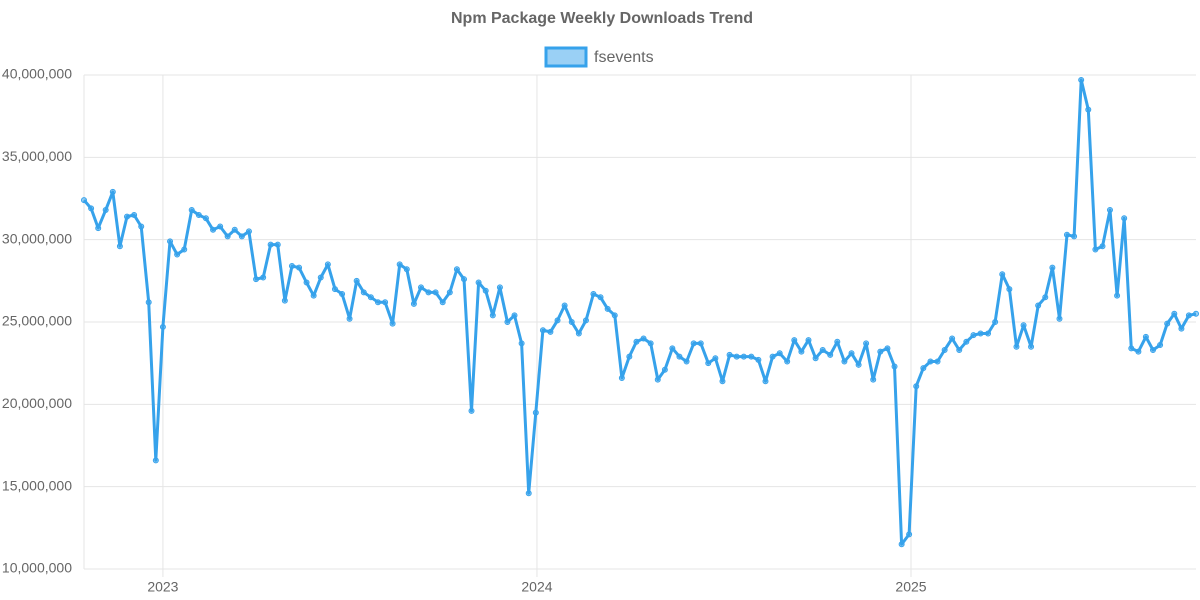  I want to click on legend-swatch, so click(566, 57).